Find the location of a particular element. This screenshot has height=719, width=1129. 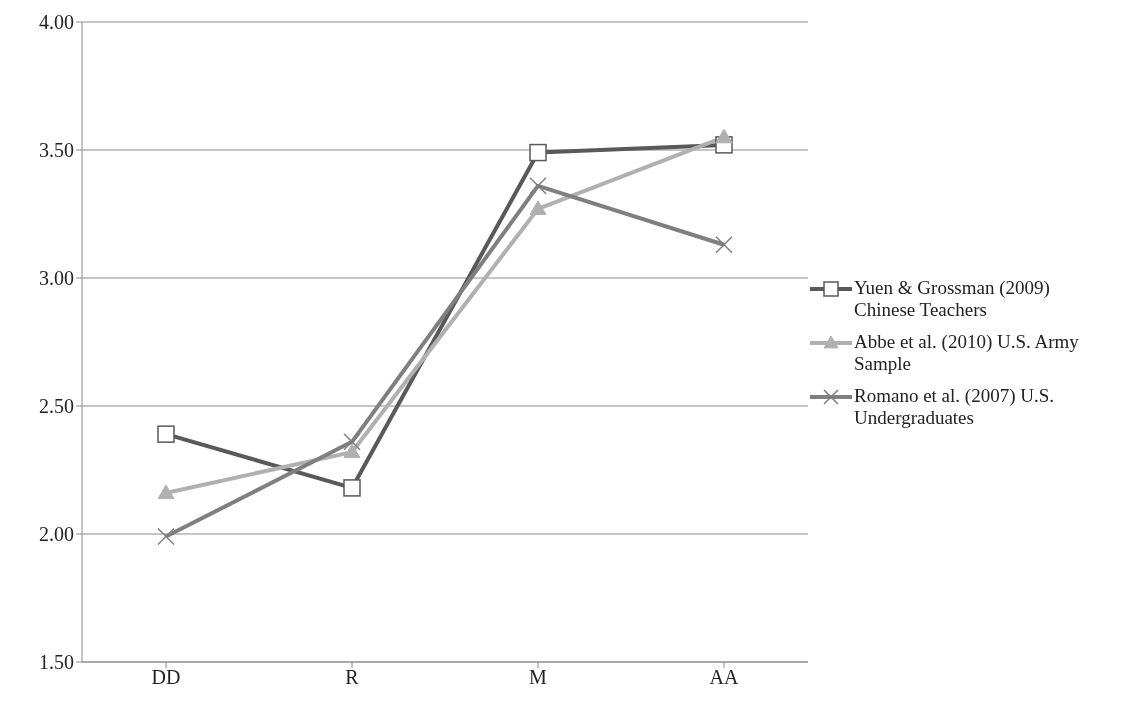

x-tick-label: DD is located at coordinates (166, 677).